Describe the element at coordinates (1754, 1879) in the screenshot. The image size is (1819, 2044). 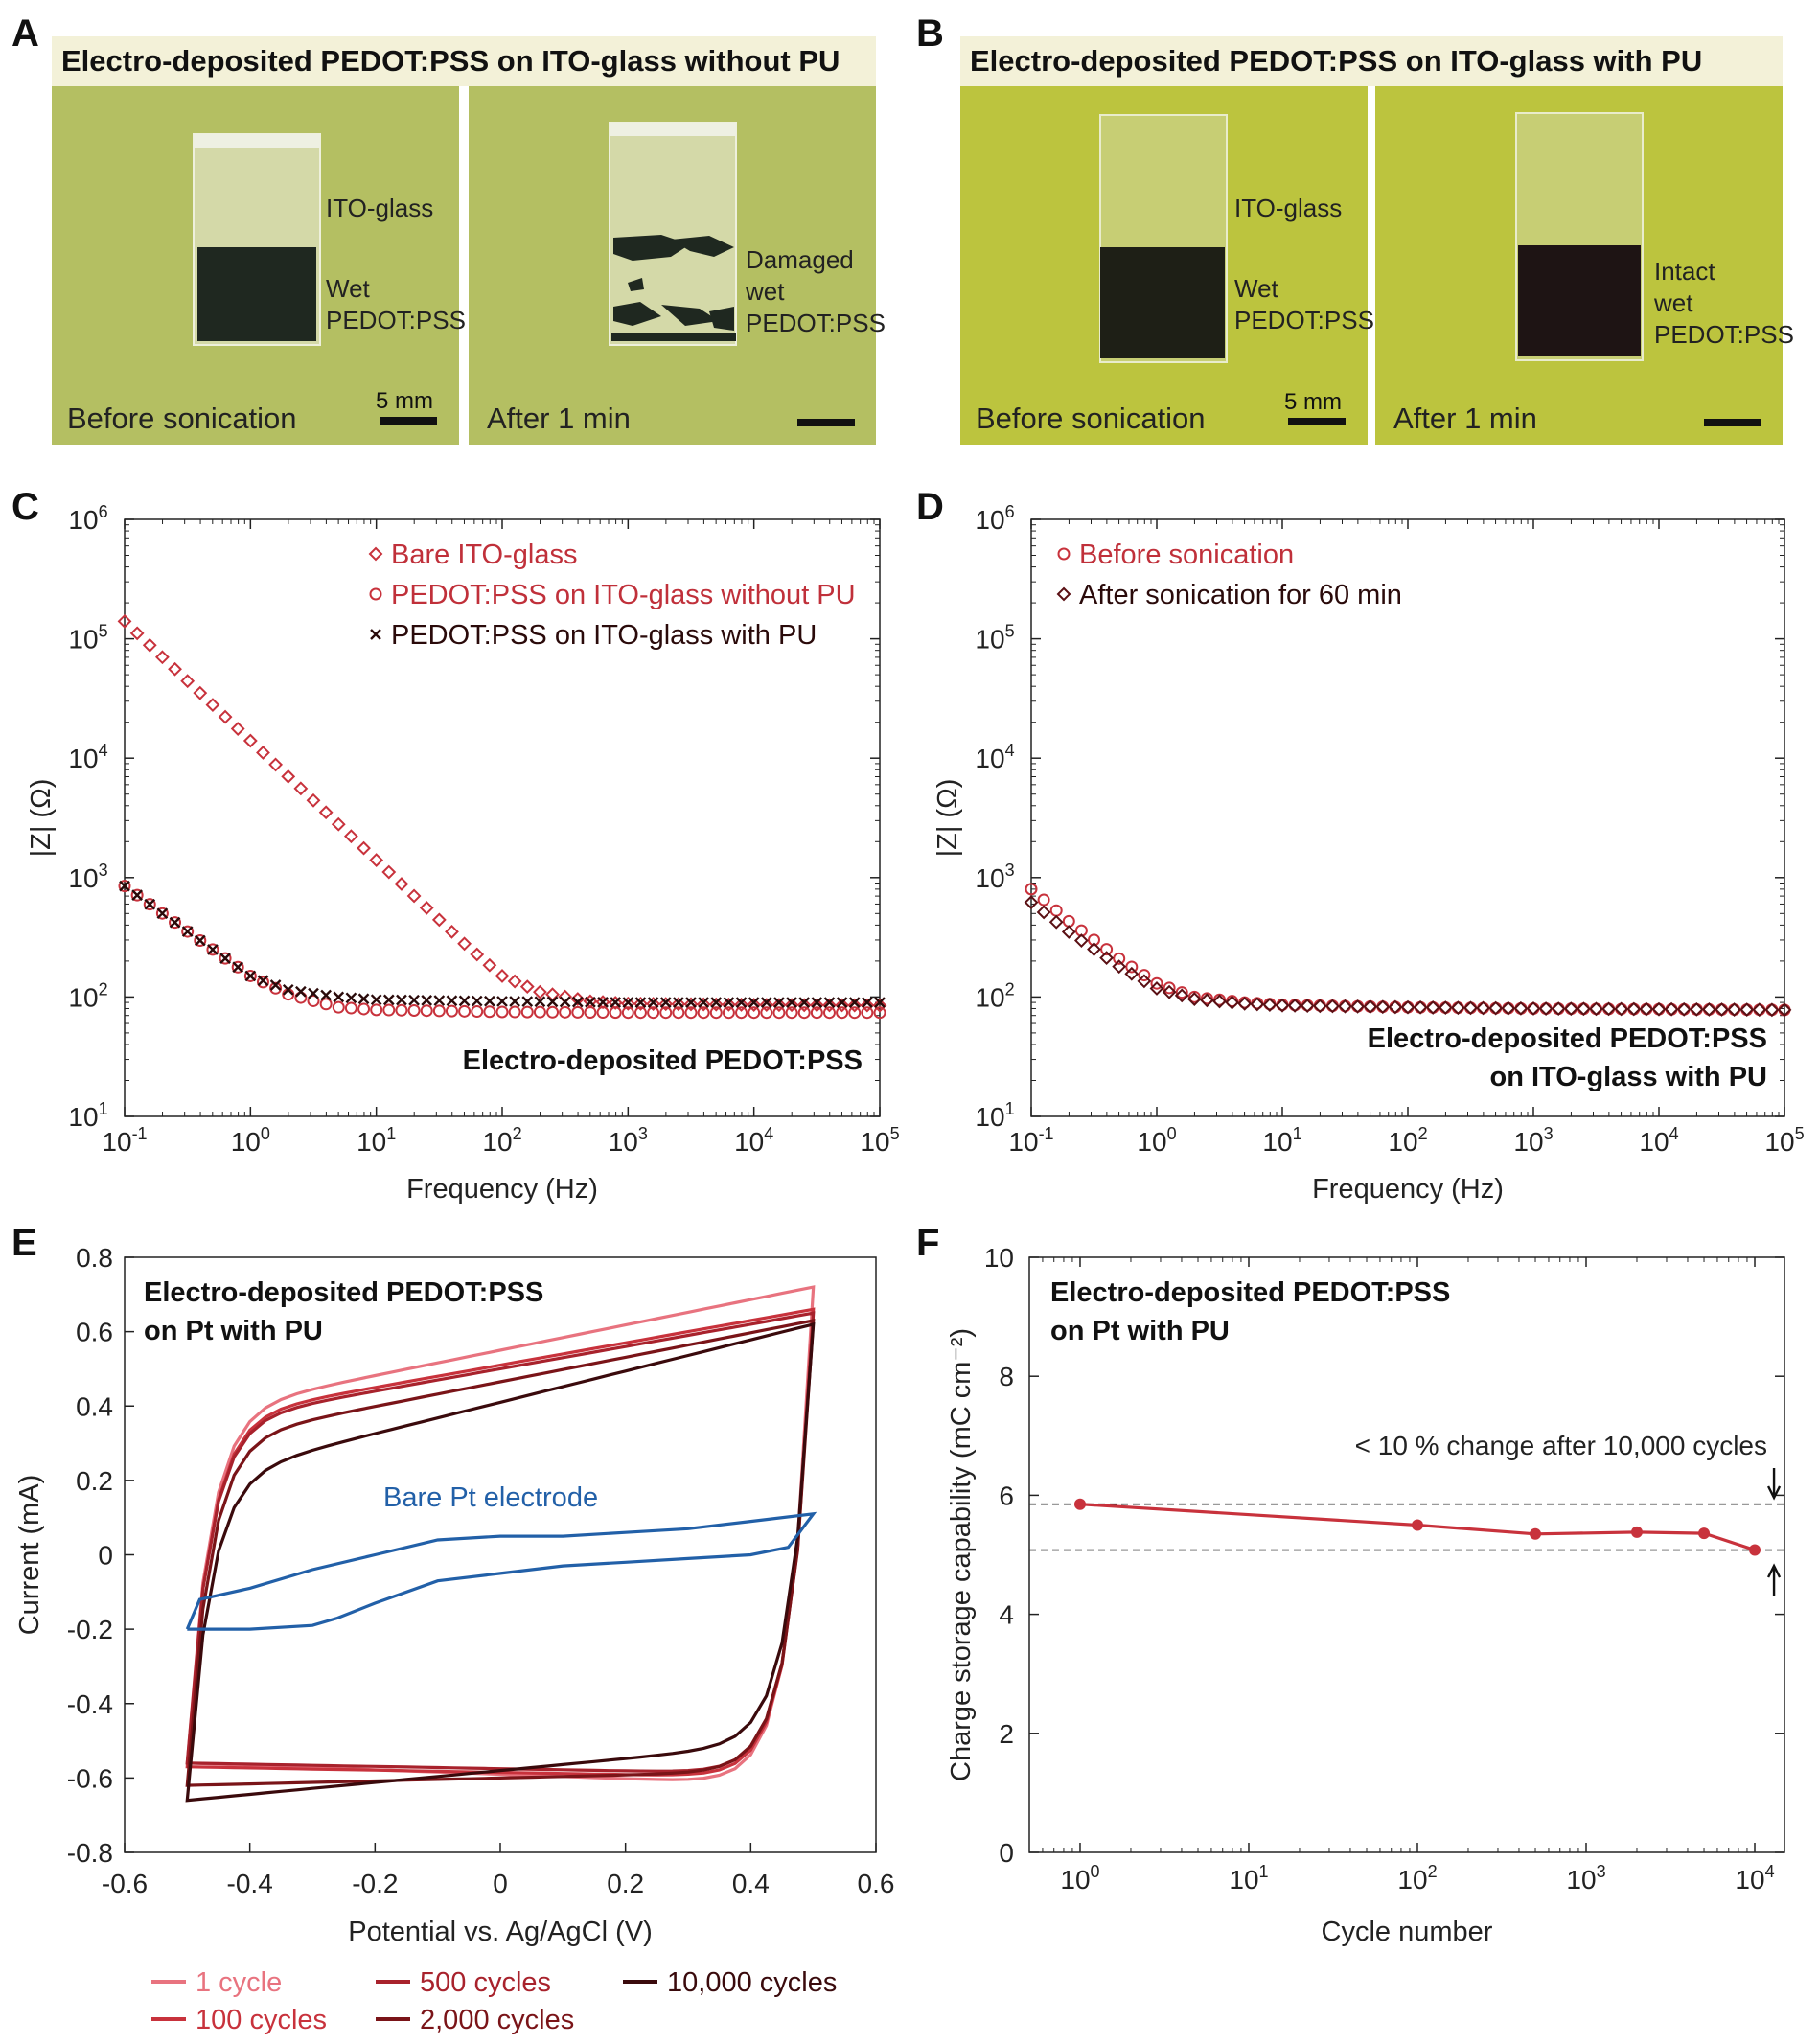
I see `x-tick-label: 10⁴` at that location.